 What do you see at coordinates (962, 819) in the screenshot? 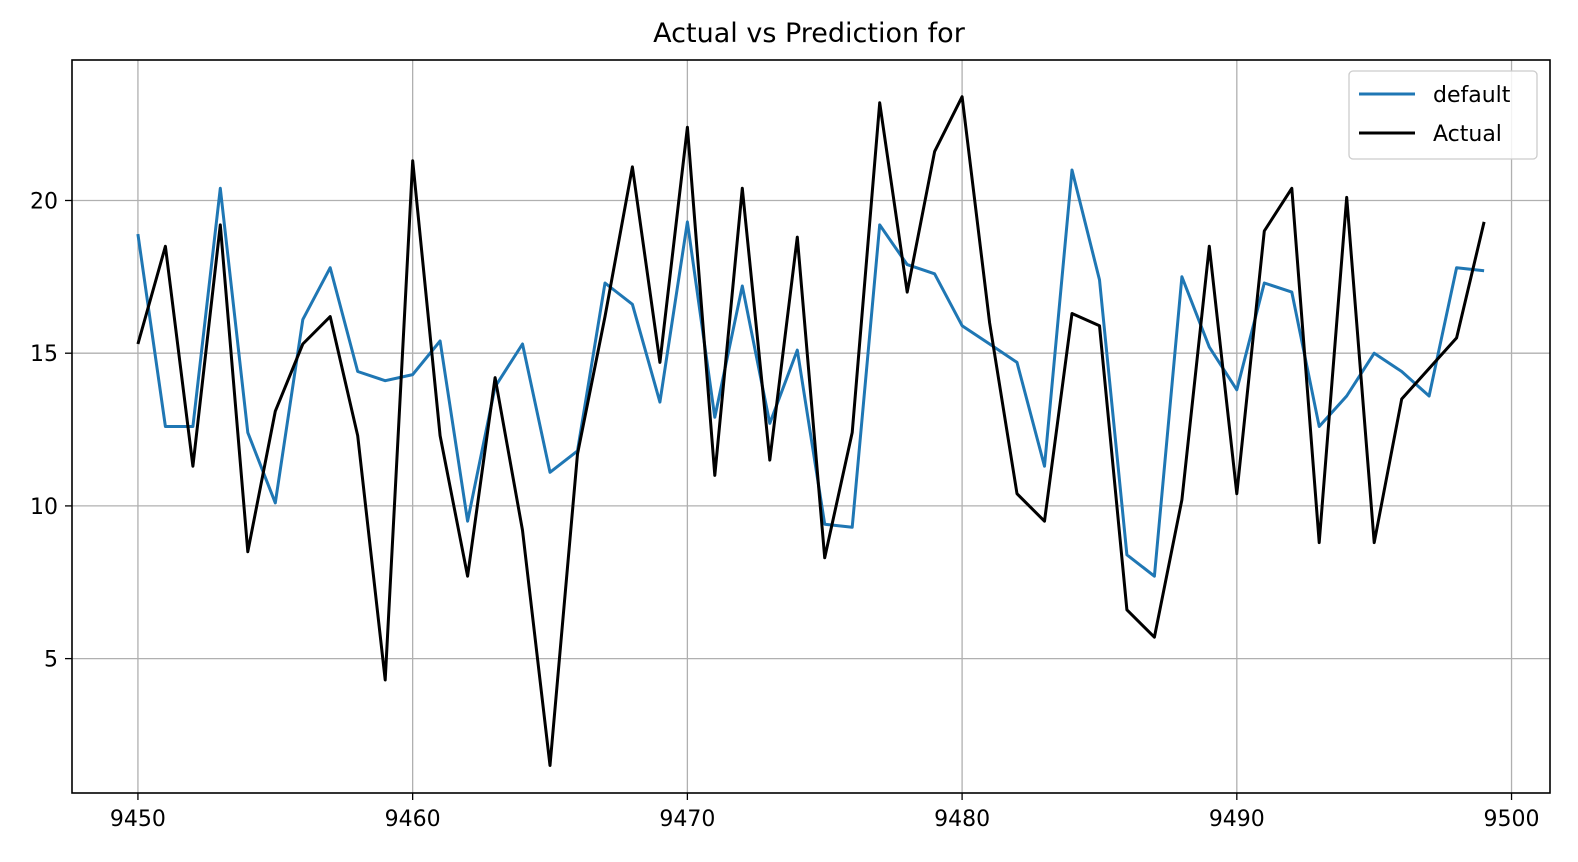
I see `x-tick-label-3: 9480` at bounding box center [962, 819].